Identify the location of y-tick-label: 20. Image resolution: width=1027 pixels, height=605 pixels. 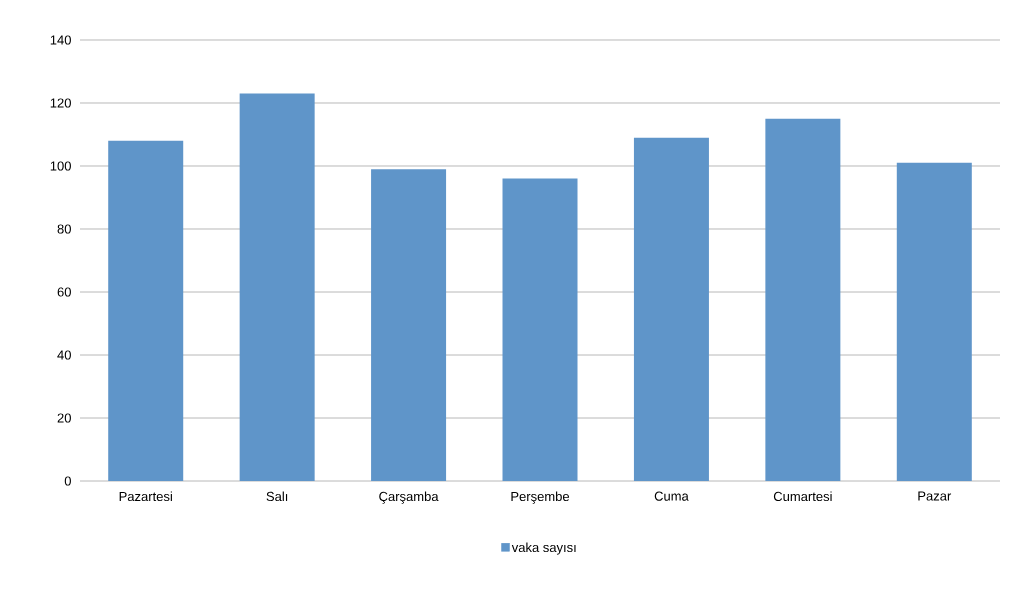
(64, 418).